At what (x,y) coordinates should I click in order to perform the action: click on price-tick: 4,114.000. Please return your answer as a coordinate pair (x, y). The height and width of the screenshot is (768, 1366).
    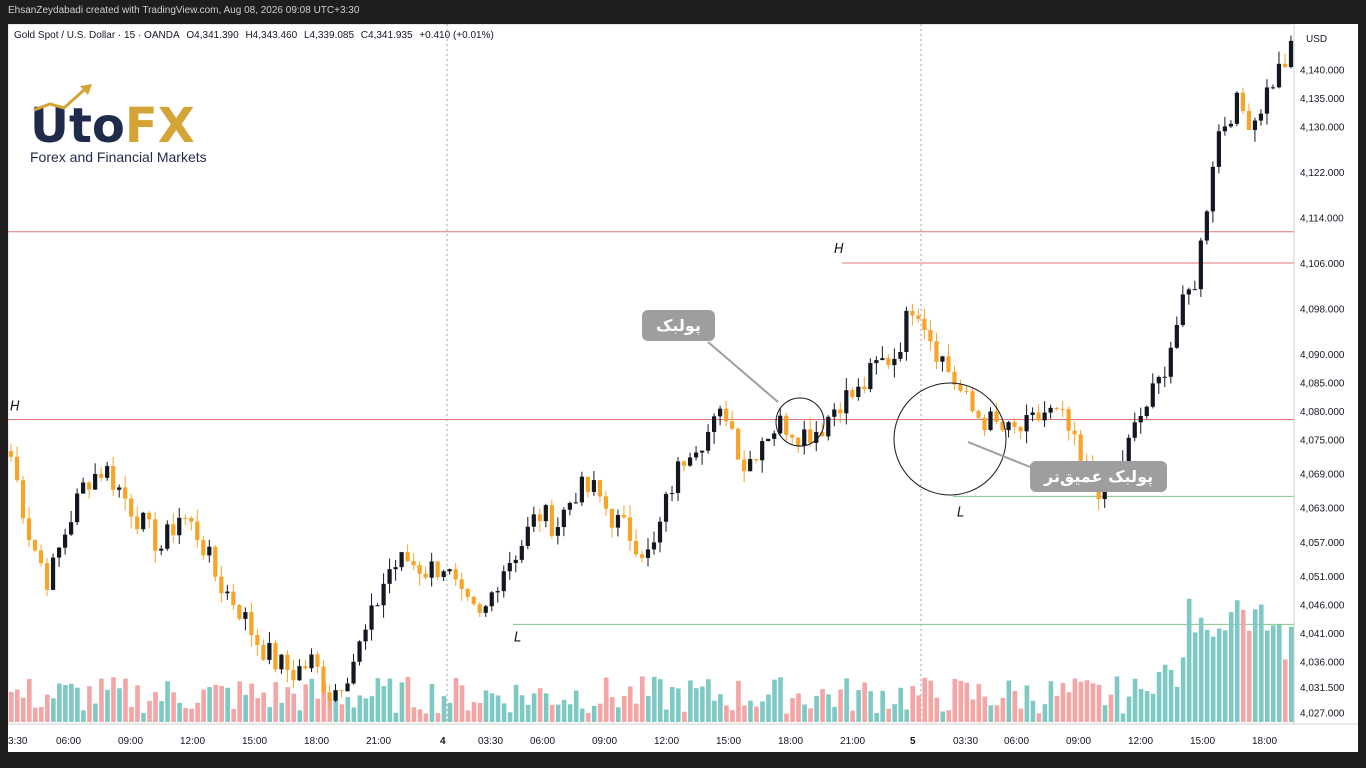
    Looking at the image, I should click on (1322, 218).